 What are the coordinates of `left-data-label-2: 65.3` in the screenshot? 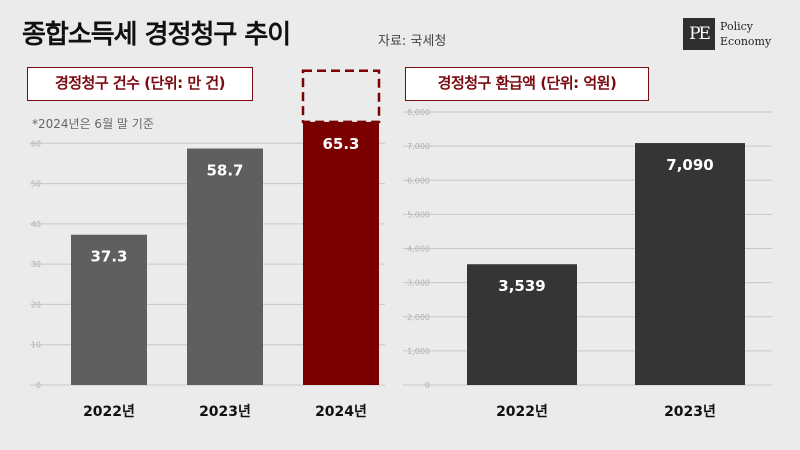 It's located at (340, 144).